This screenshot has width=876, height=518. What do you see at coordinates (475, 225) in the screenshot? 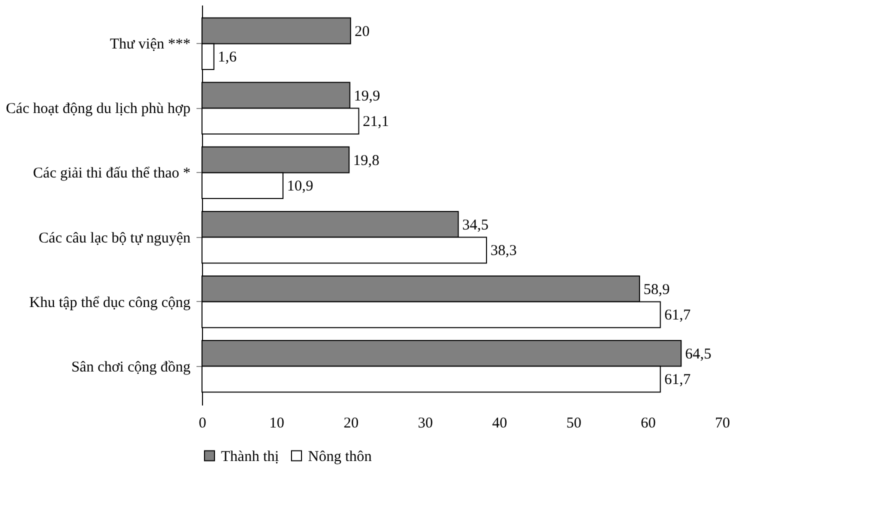
I see `text: 34,5` at bounding box center [475, 225].